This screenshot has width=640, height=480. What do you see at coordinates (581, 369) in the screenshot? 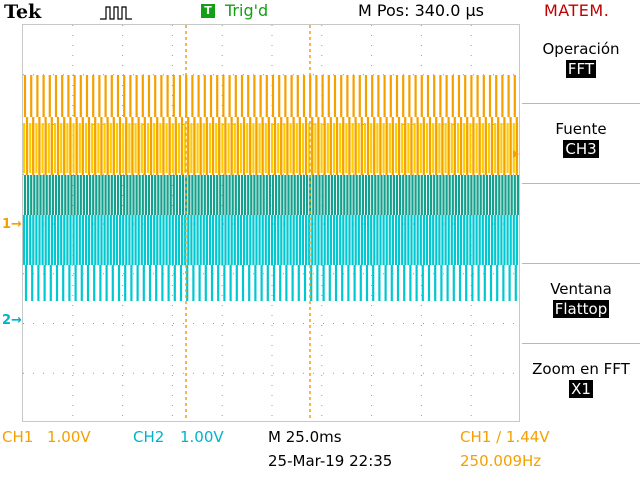
I see `menu-fft-zoom-label: Zoom en FFT` at bounding box center [581, 369].